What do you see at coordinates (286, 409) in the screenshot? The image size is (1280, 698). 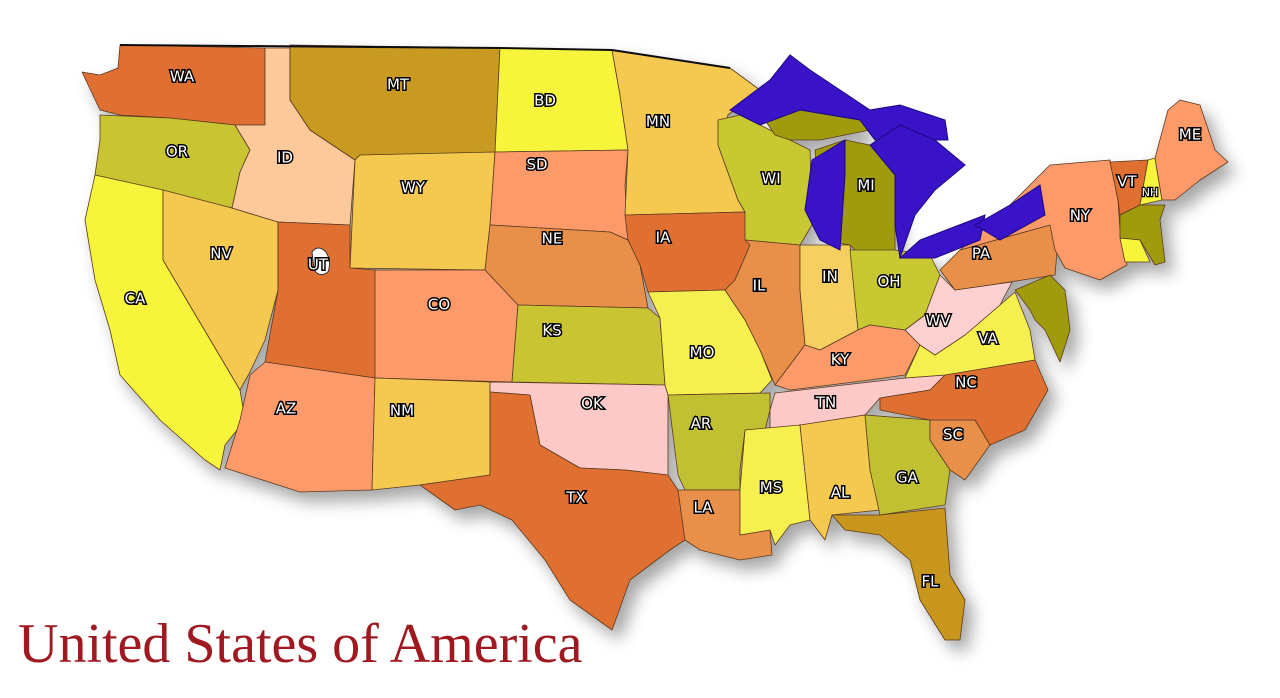 I see `state-label-az: AZ` at bounding box center [286, 409].